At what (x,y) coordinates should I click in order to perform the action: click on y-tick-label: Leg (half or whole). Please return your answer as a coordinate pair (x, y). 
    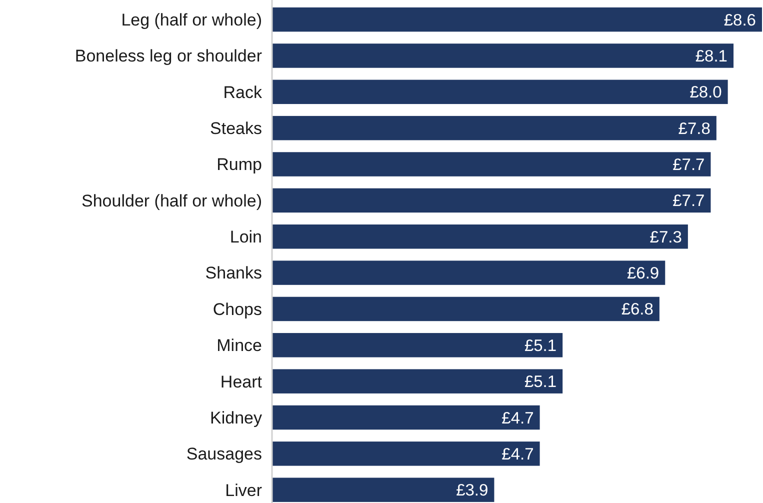
    Looking at the image, I should click on (191, 20).